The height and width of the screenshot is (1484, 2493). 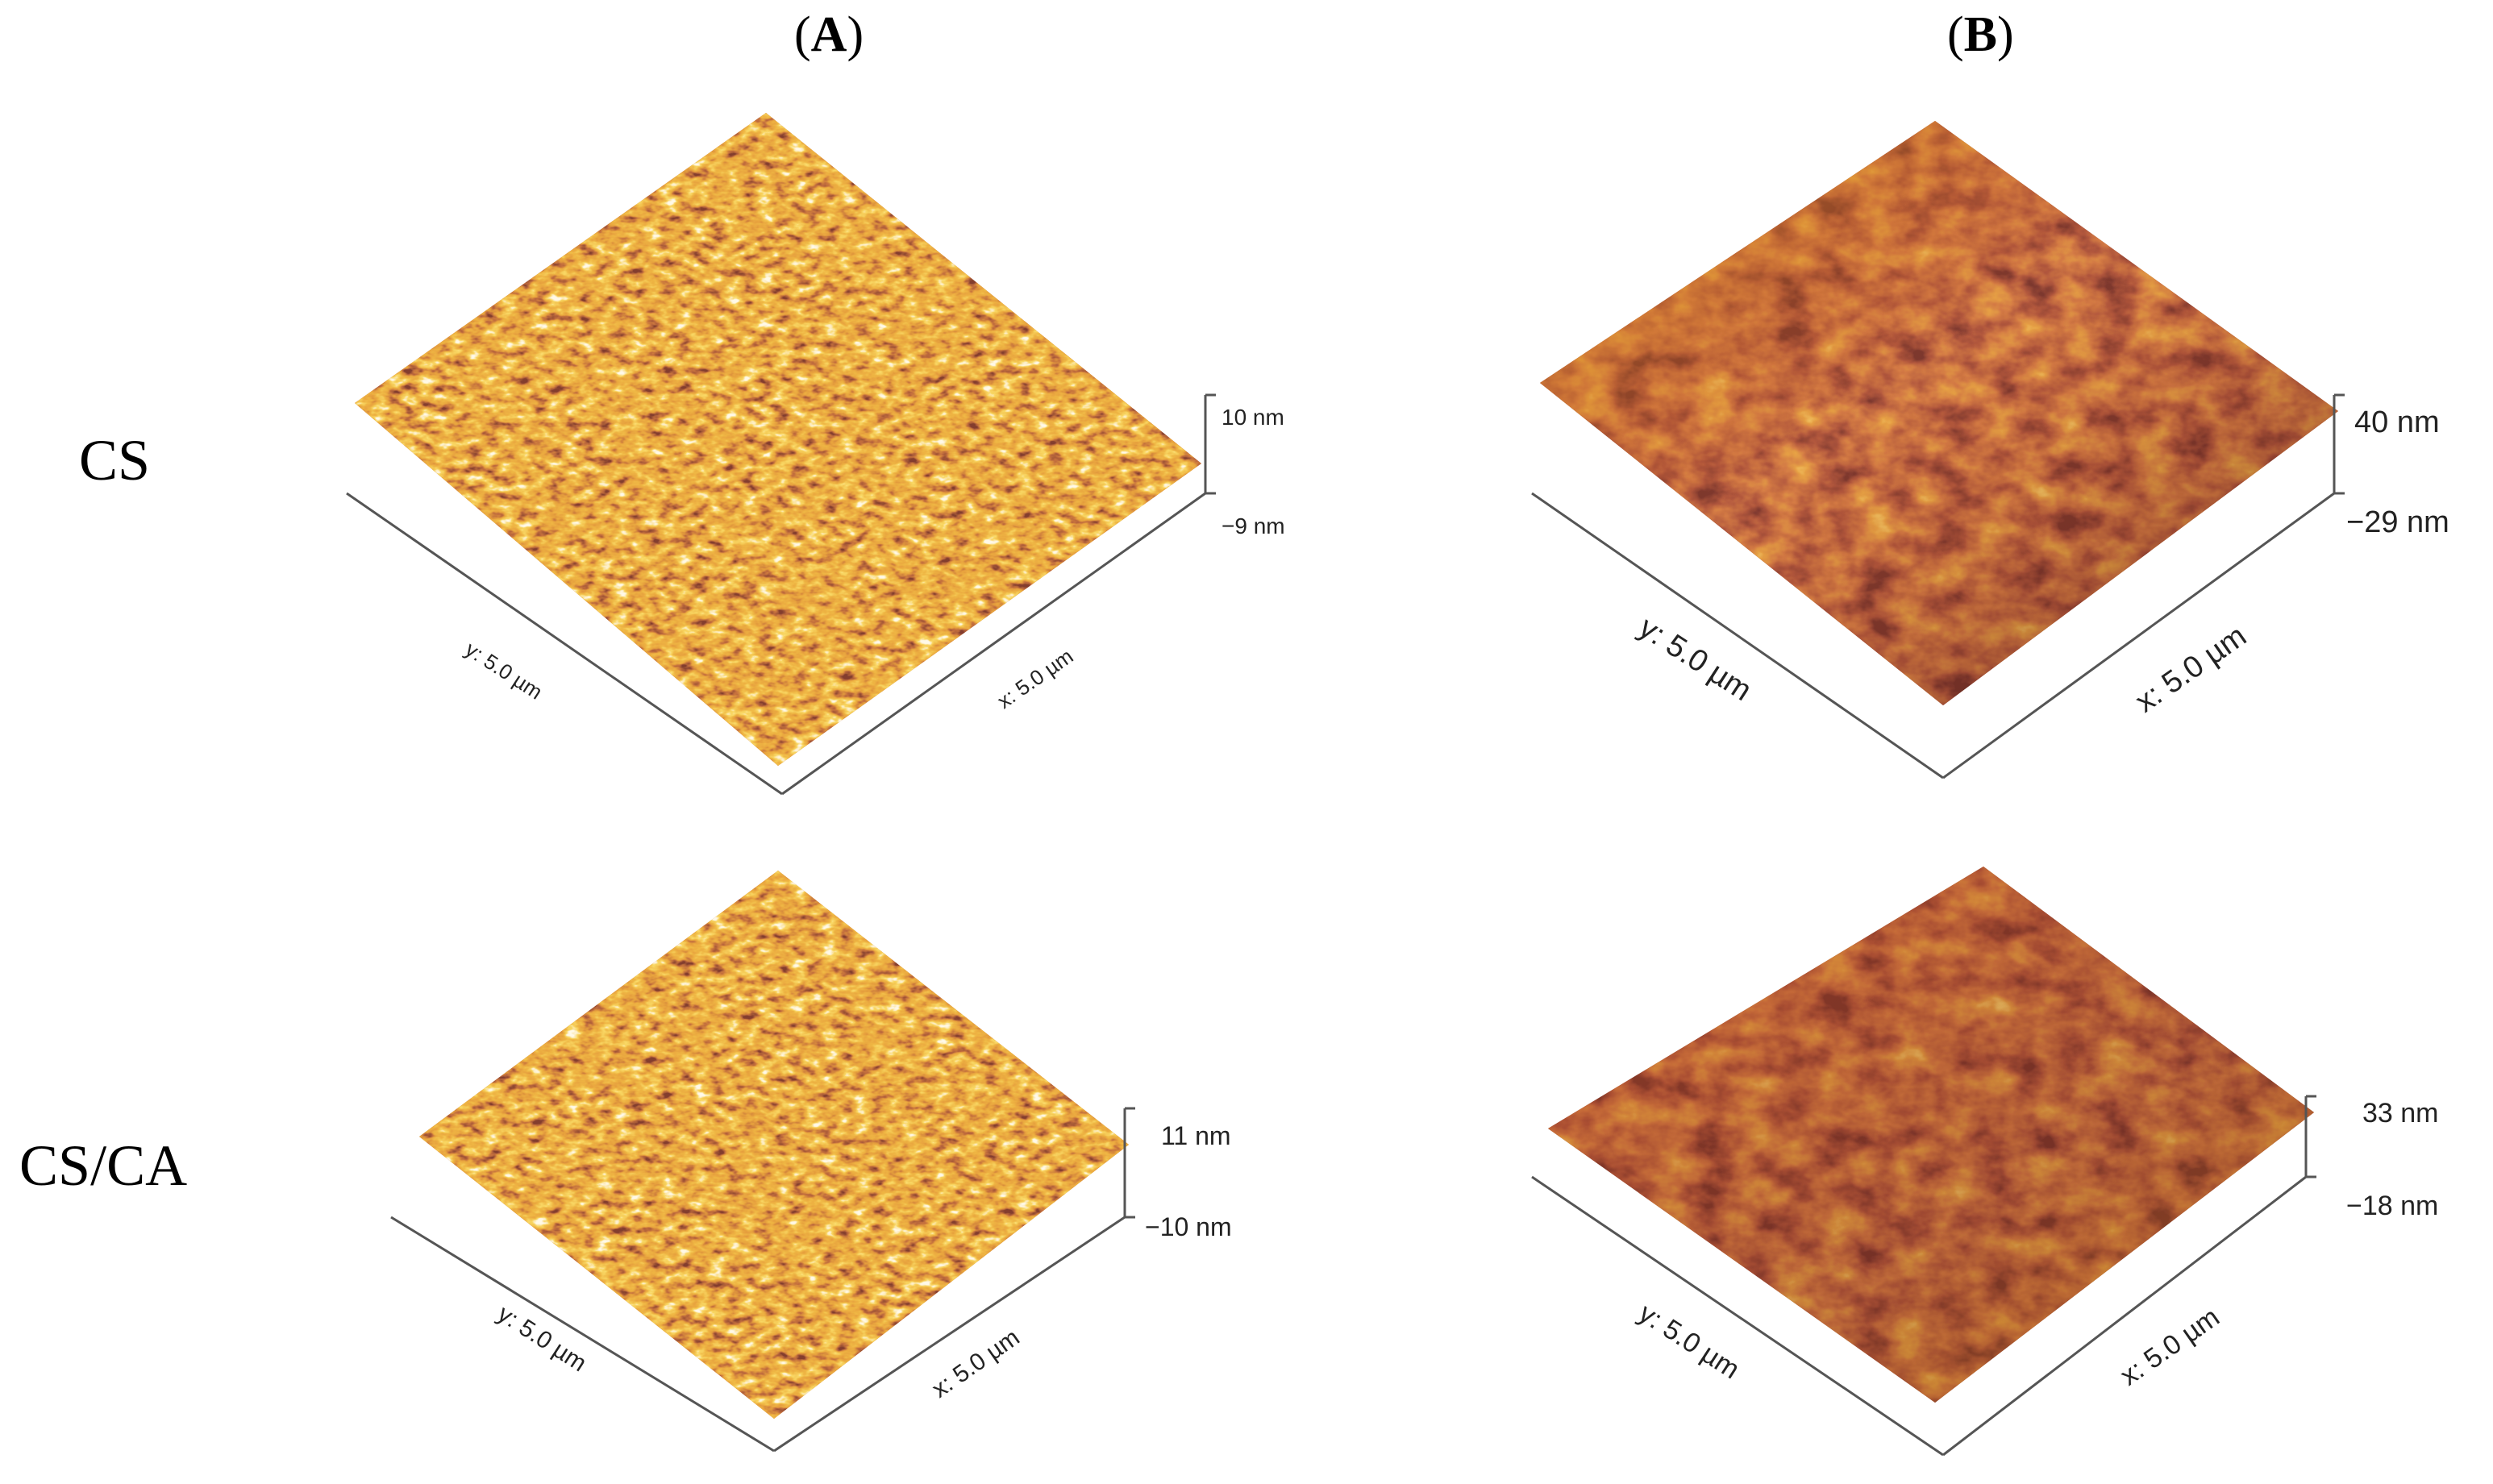 What do you see at coordinates (1188, 1226) in the screenshot?
I see `z-min-label-a-cs-ca: −10 nm` at bounding box center [1188, 1226].